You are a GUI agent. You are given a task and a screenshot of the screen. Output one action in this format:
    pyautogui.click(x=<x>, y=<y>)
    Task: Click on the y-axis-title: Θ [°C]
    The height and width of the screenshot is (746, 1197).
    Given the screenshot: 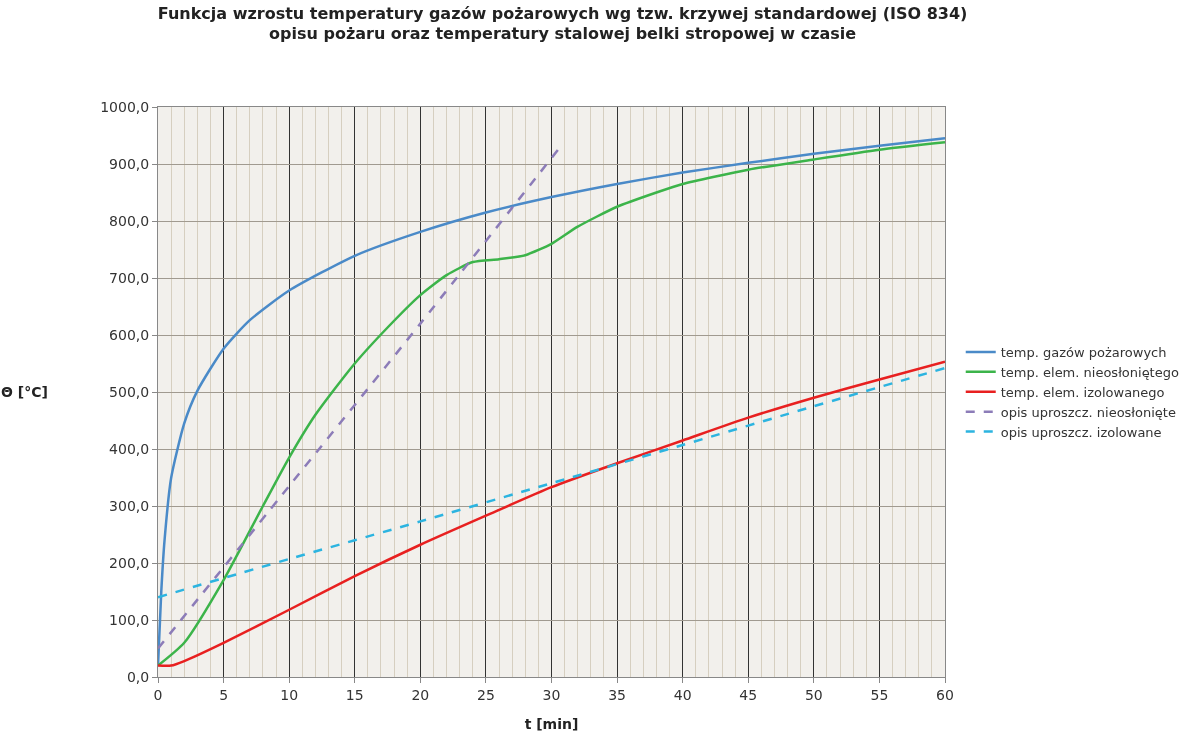 What is the action you would take?
    pyautogui.click(x=24, y=392)
    